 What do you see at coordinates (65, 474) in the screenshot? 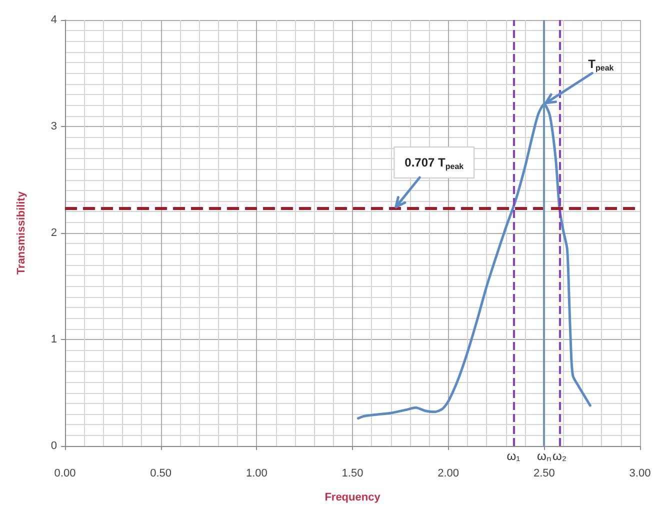
I see `x-tick-label: 0.00` at bounding box center [65, 474].